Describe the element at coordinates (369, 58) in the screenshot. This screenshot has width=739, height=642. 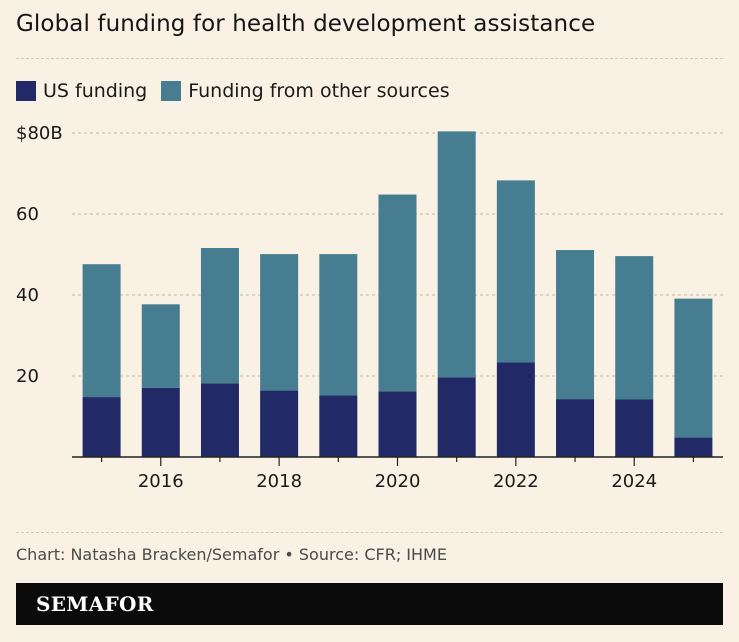
I see `title-divider` at that location.